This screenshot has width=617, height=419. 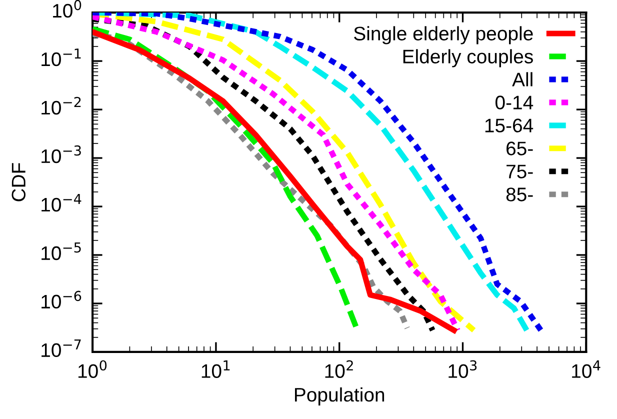 What do you see at coordinates (339, 396) in the screenshot?
I see `x-axis-title: Population` at bounding box center [339, 396].